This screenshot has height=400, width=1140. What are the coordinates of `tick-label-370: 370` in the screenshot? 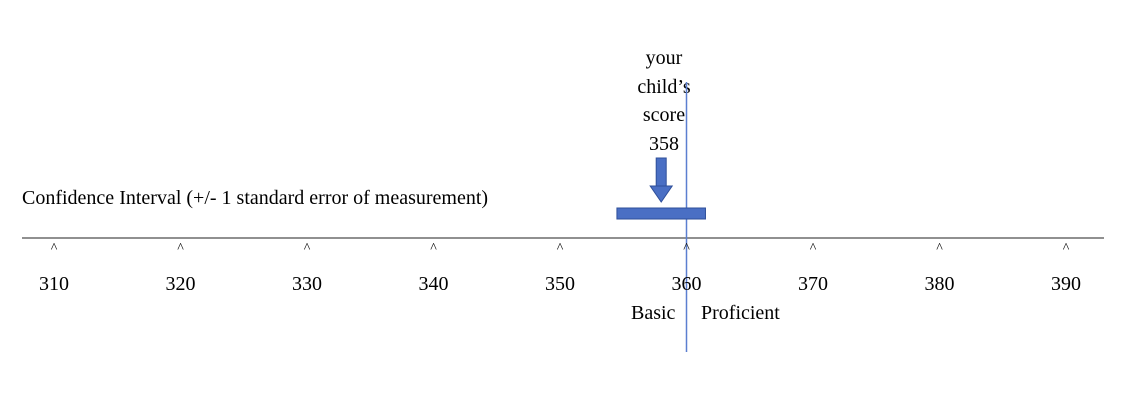 It's located at (813, 284).